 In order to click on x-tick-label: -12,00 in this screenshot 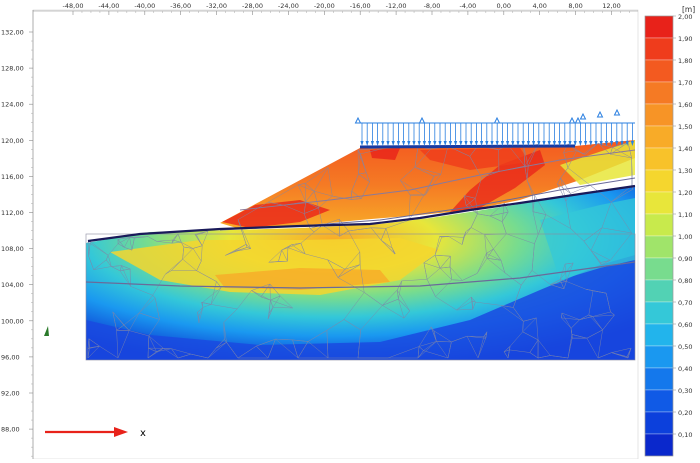, I will do `click(396, 6)`.